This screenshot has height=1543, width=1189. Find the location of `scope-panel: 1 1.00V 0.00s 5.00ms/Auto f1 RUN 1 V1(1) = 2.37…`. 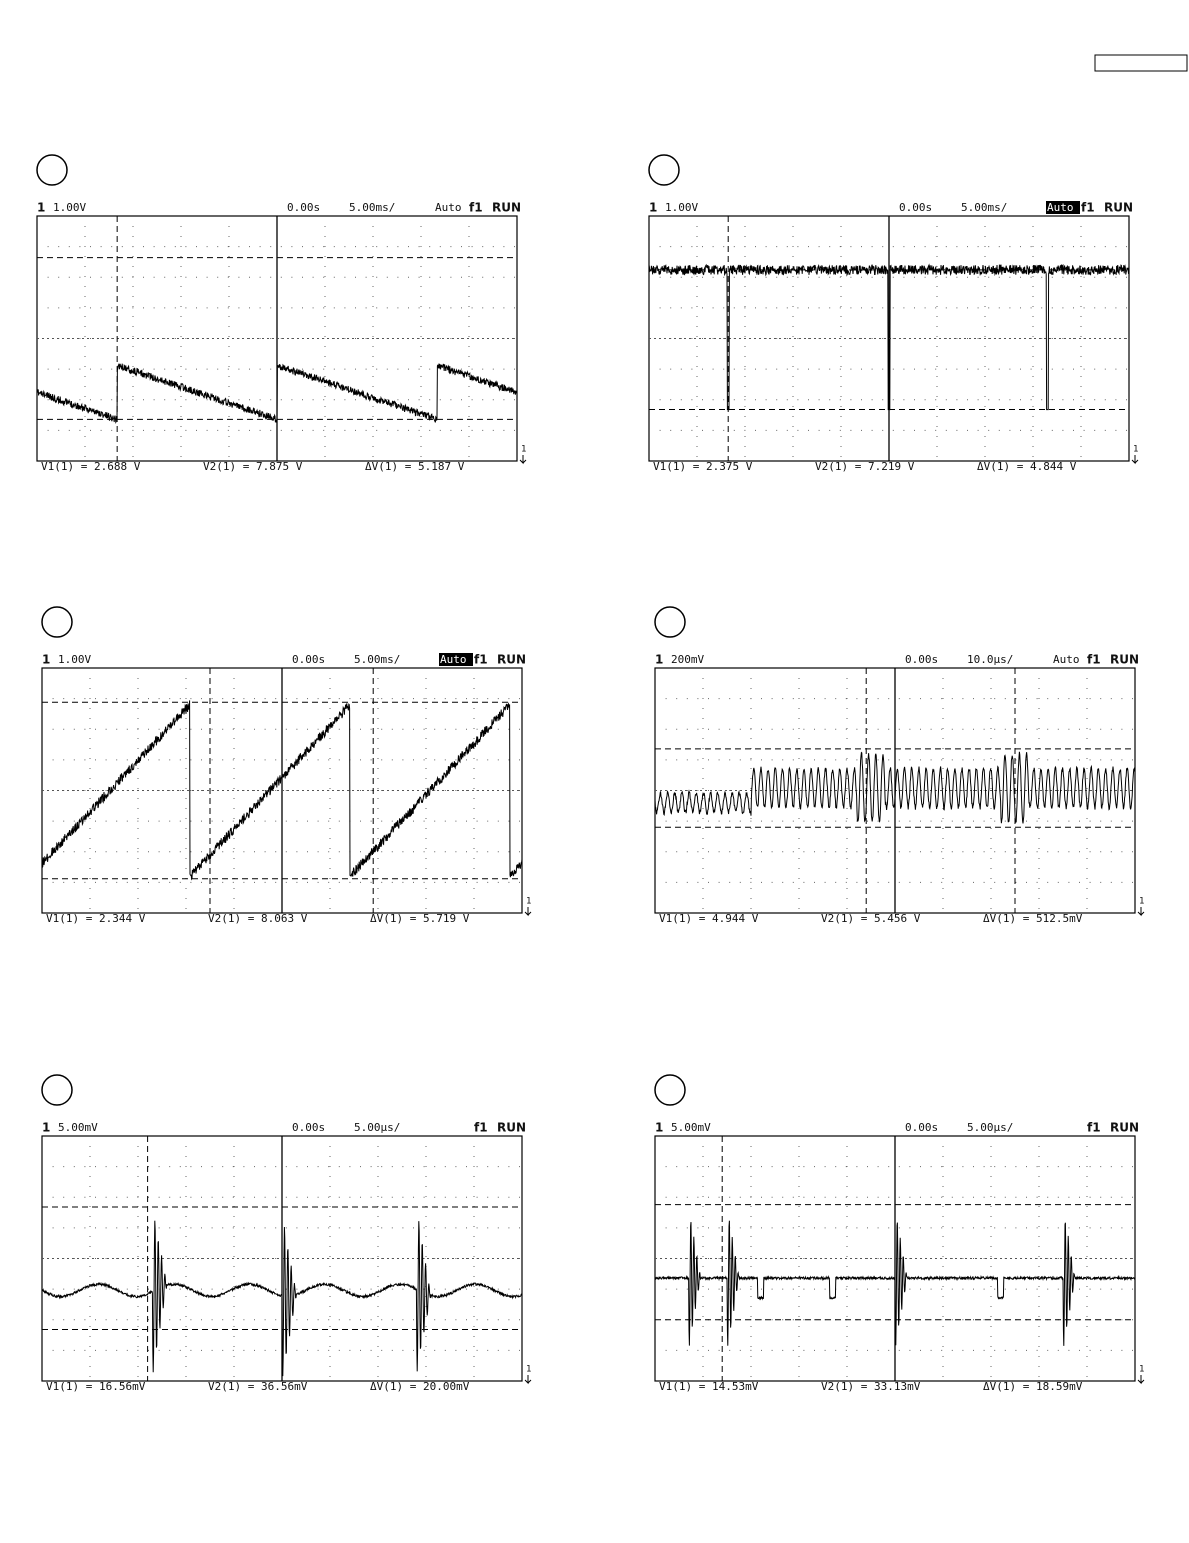

scope-panel: 1 1.00V 0.00s 5.00ms/Auto f1 RUN 1 V1(1) = 2.37… is located at coordinates (893, 313).